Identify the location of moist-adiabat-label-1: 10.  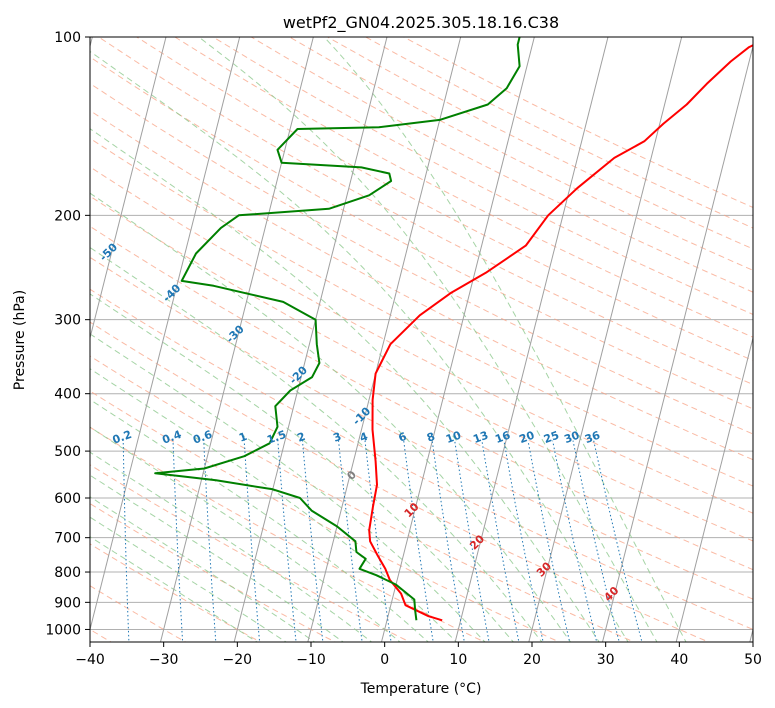
(412, 510).